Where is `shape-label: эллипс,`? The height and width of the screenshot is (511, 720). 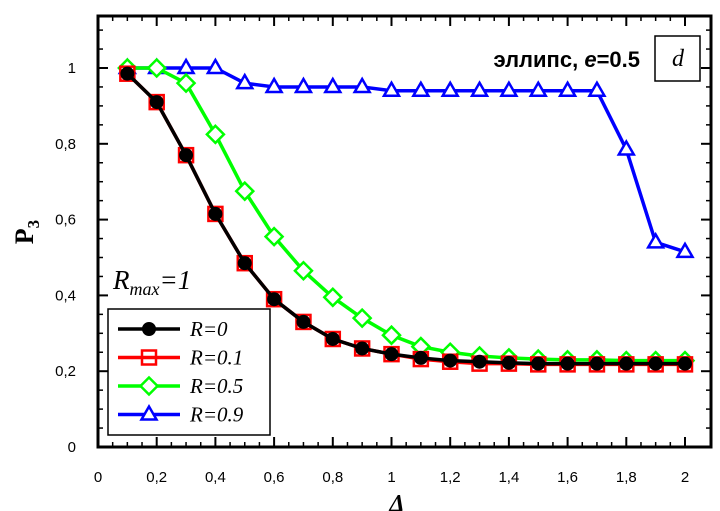 shape-label: эллипс, is located at coordinates (538, 59).